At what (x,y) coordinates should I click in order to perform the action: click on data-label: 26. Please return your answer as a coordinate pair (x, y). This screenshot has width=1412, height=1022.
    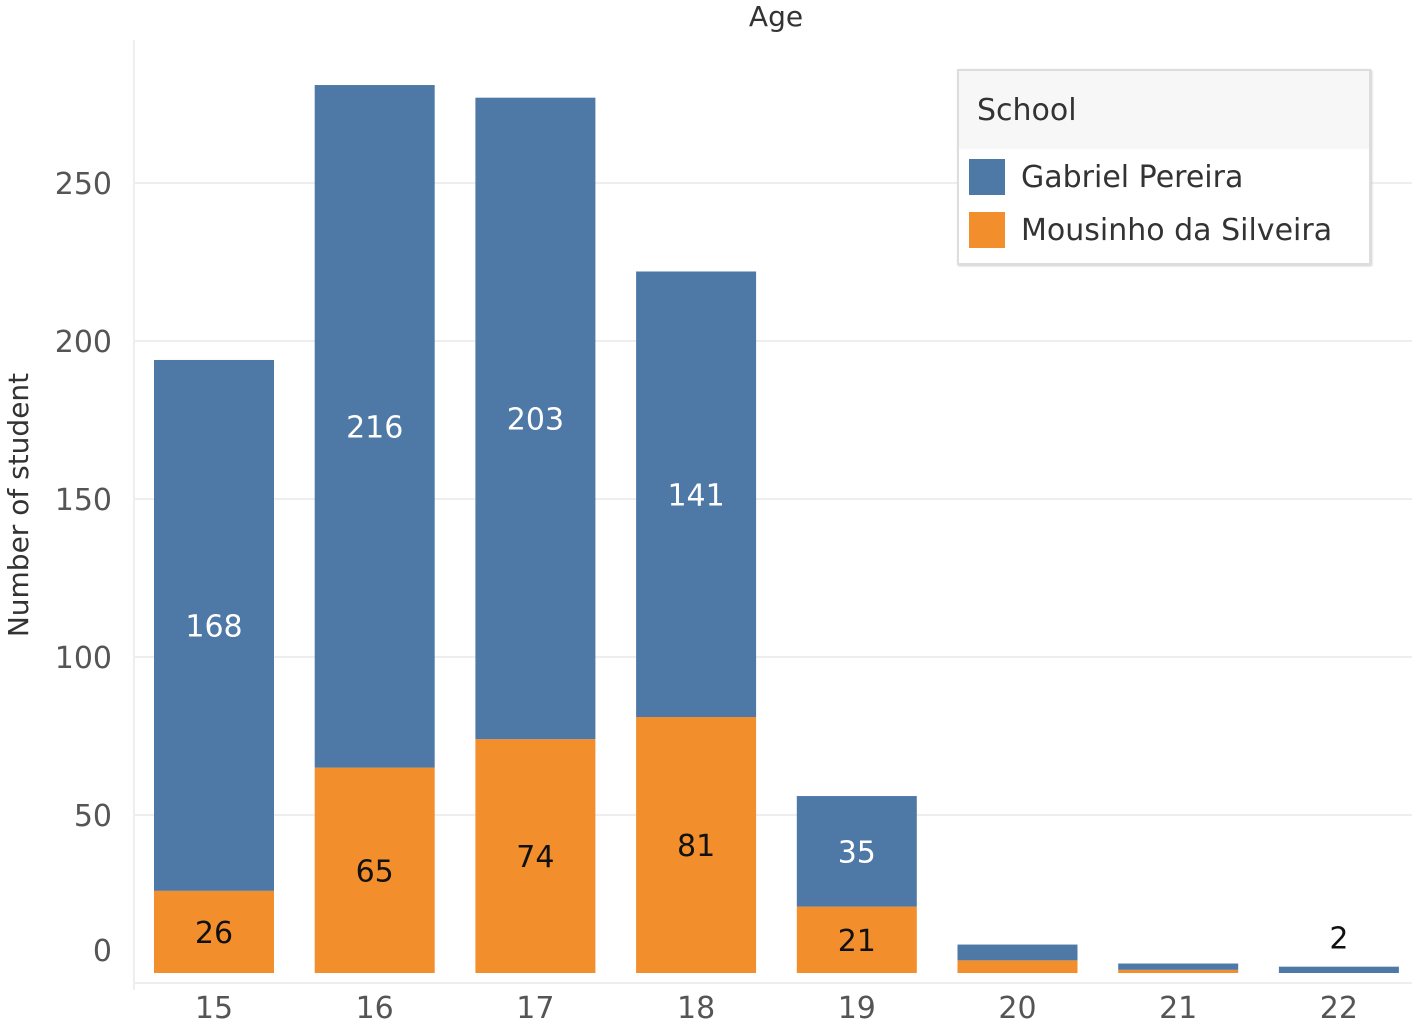
    Looking at the image, I should click on (214, 933).